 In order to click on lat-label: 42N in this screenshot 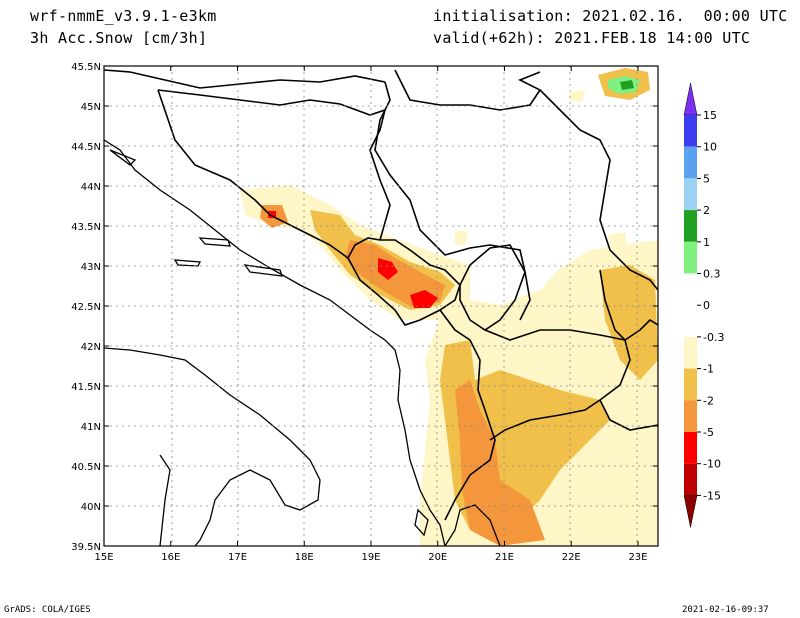, I will do `click(91, 347)`.